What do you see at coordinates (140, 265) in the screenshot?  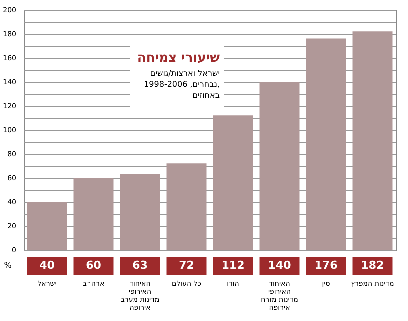 I see `data-label: 63` at bounding box center [140, 265].